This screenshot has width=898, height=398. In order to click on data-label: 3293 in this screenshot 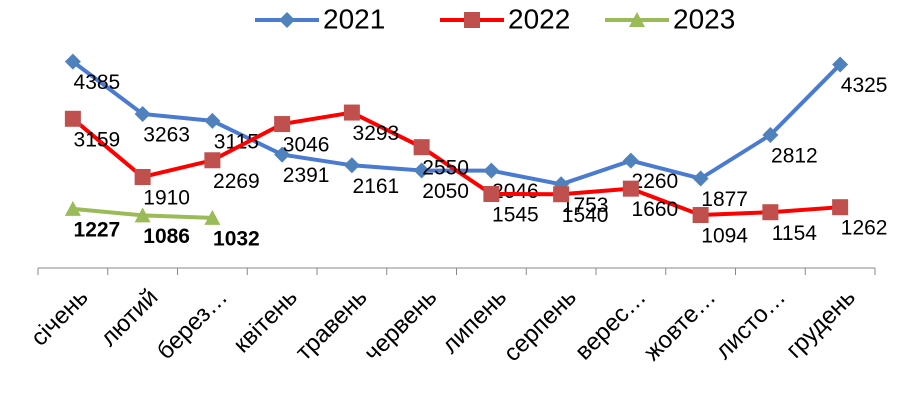, I will do `click(376, 133)`.